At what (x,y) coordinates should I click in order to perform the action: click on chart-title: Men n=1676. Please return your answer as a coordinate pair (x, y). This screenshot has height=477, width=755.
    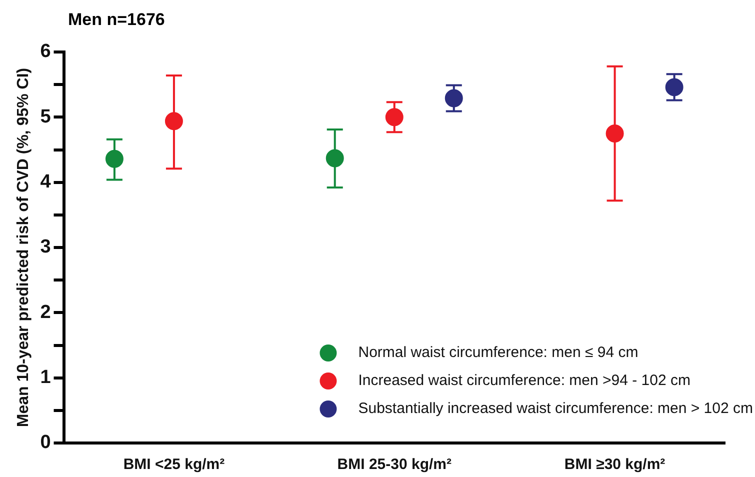
    Looking at the image, I should click on (116, 20).